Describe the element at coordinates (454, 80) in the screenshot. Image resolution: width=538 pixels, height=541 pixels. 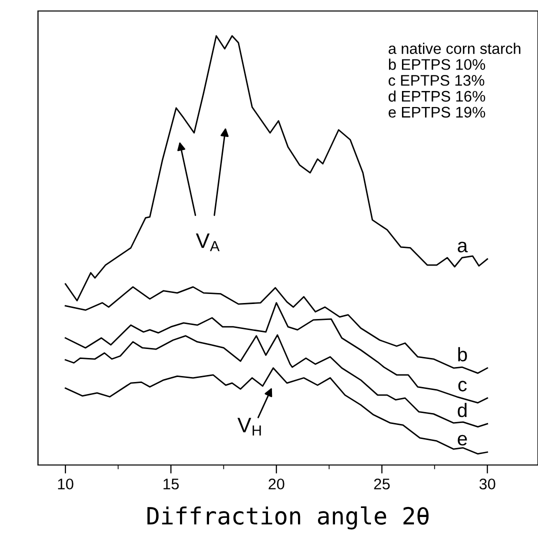
I see `annotation: a native corn starch b EPTPS 10% c EPTPS 13% d EPTPS 16% e EPTPS 19%` at that location.